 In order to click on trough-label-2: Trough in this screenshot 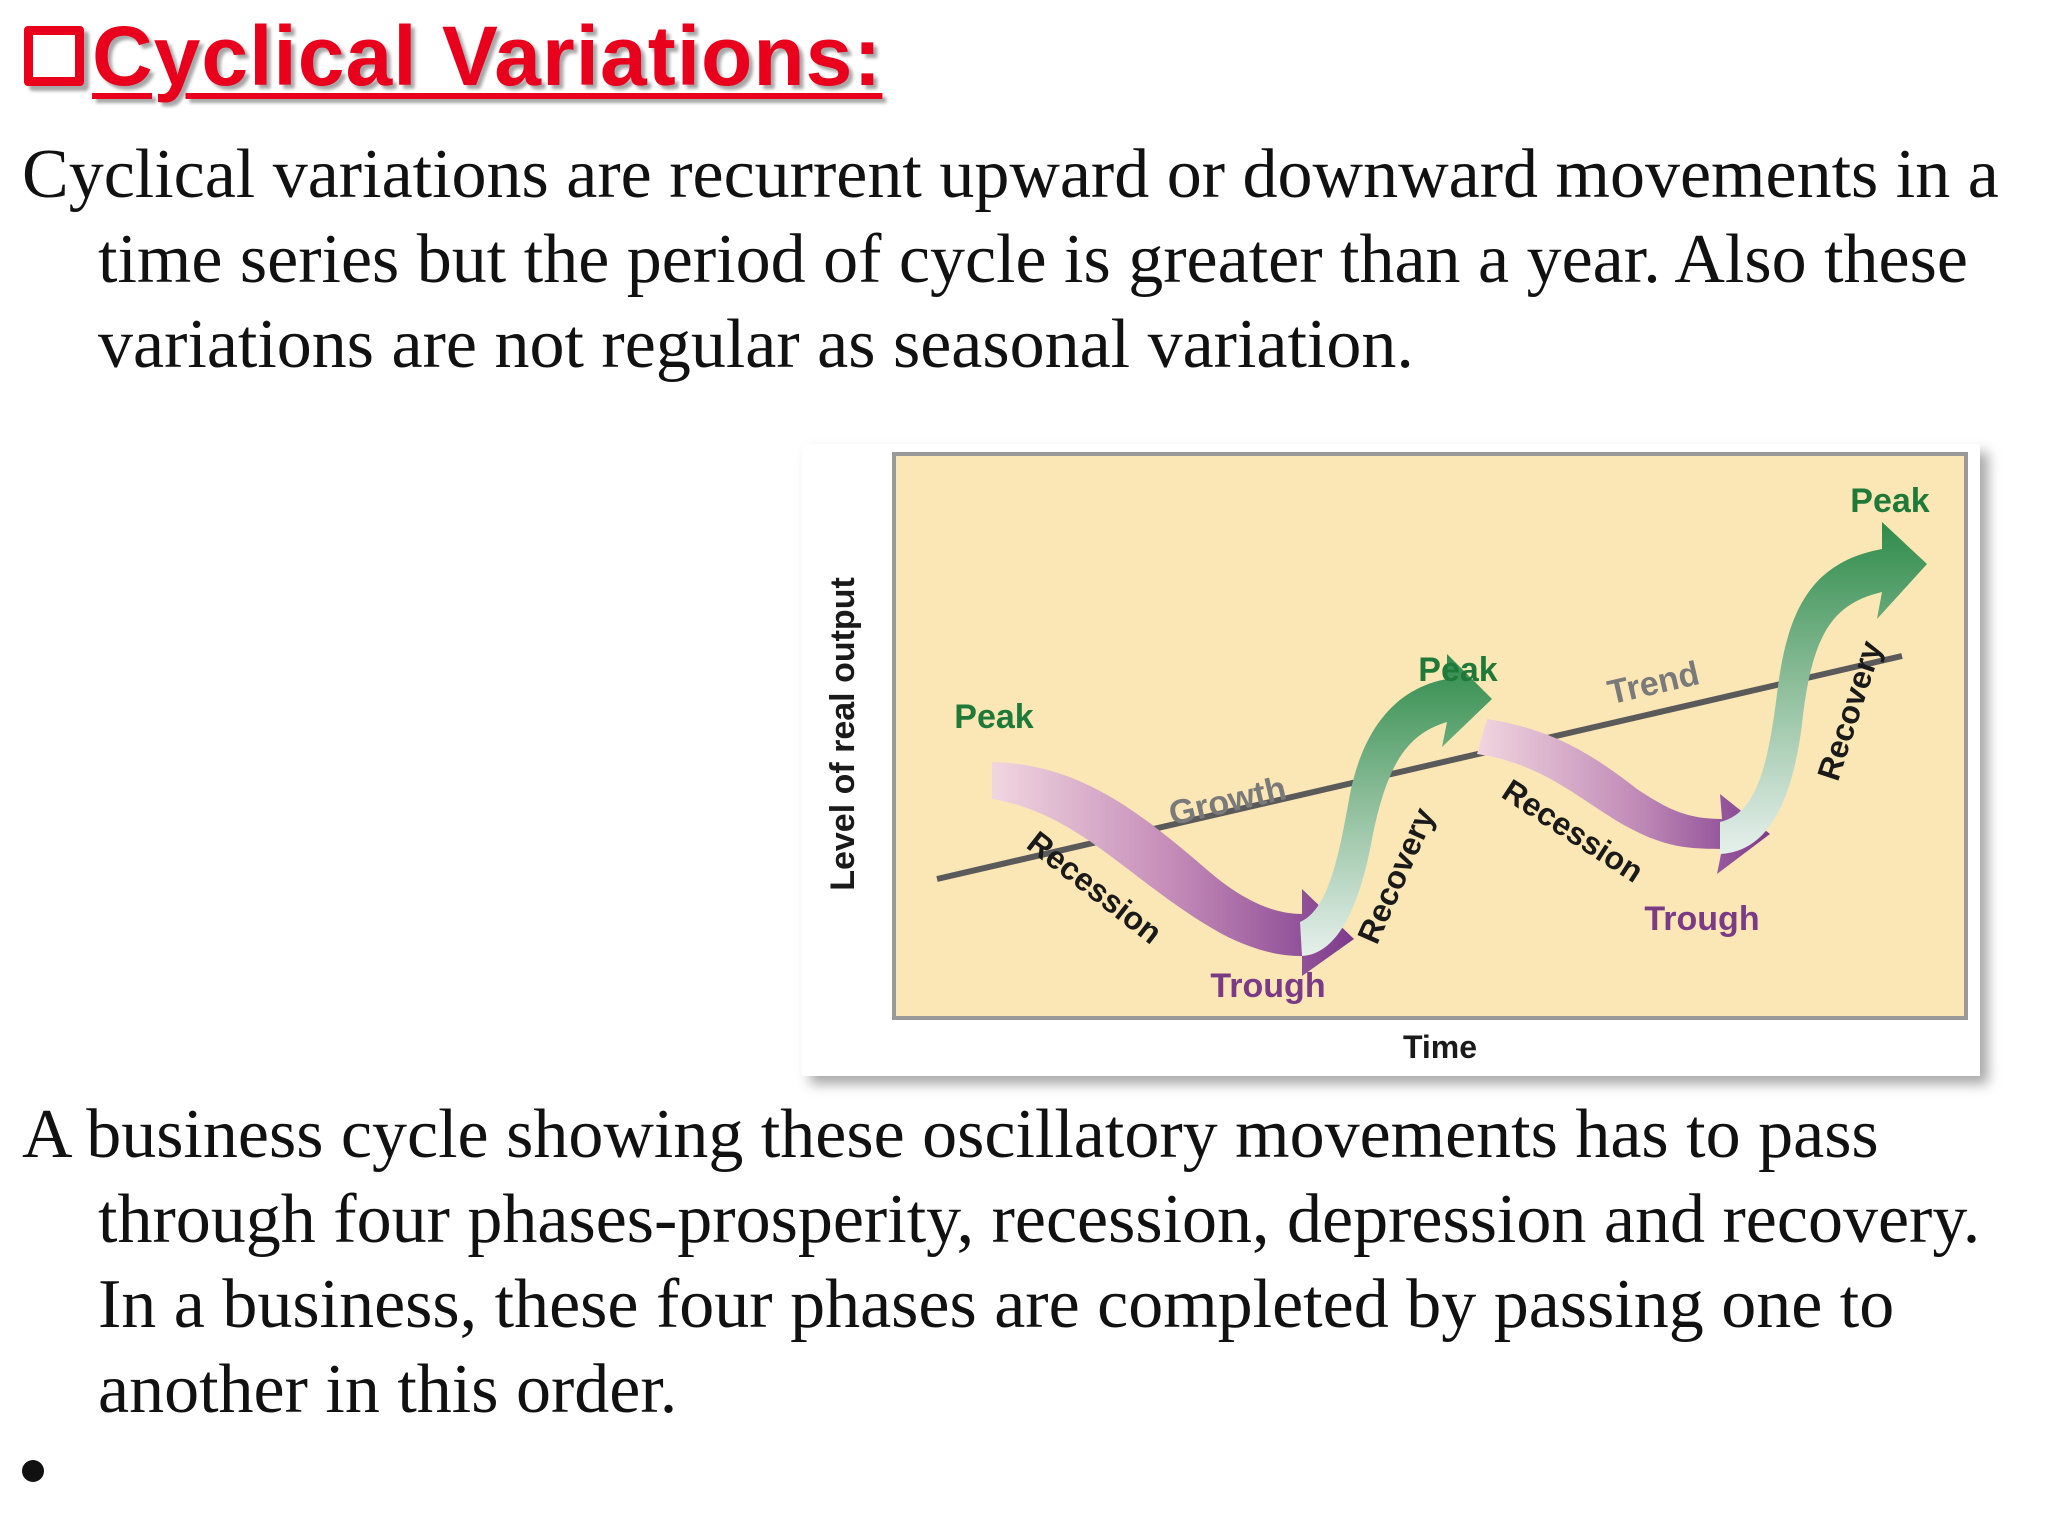, I will do `click(1701, 919)`.